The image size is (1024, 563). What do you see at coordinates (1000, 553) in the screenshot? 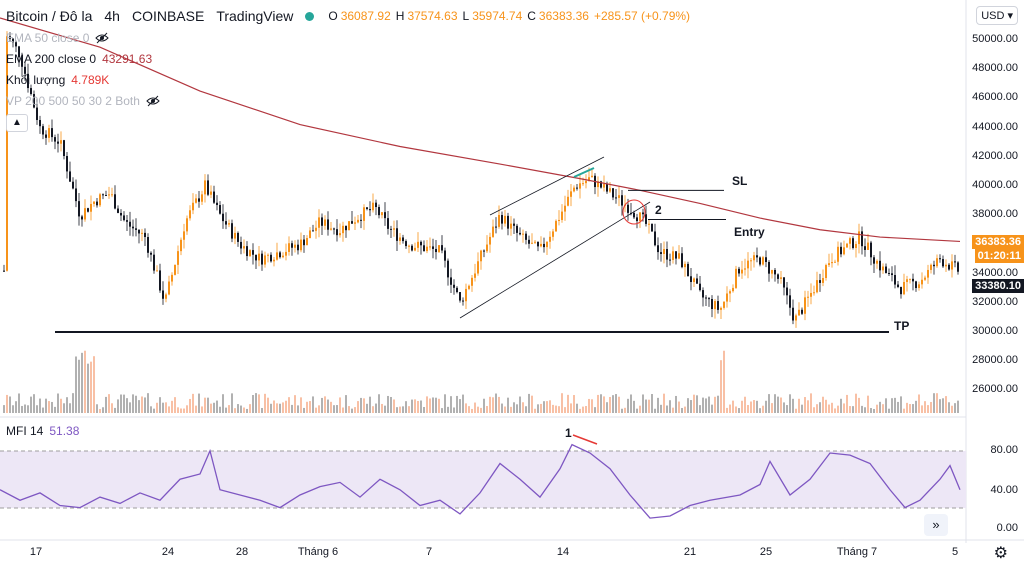
I see `gear-icon: ⚙` at bounding box center [1000, 553].